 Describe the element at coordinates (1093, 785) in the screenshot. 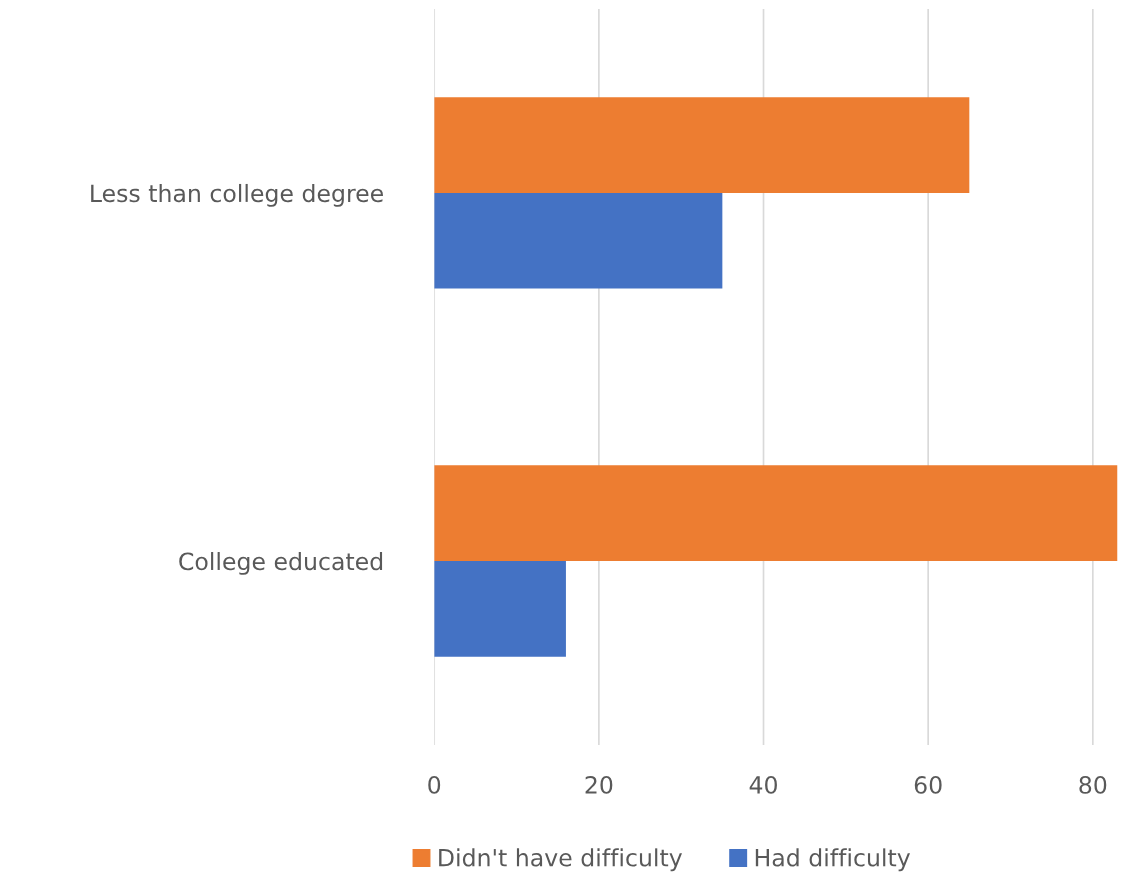

I see `x-tick-label: 80` at that location.